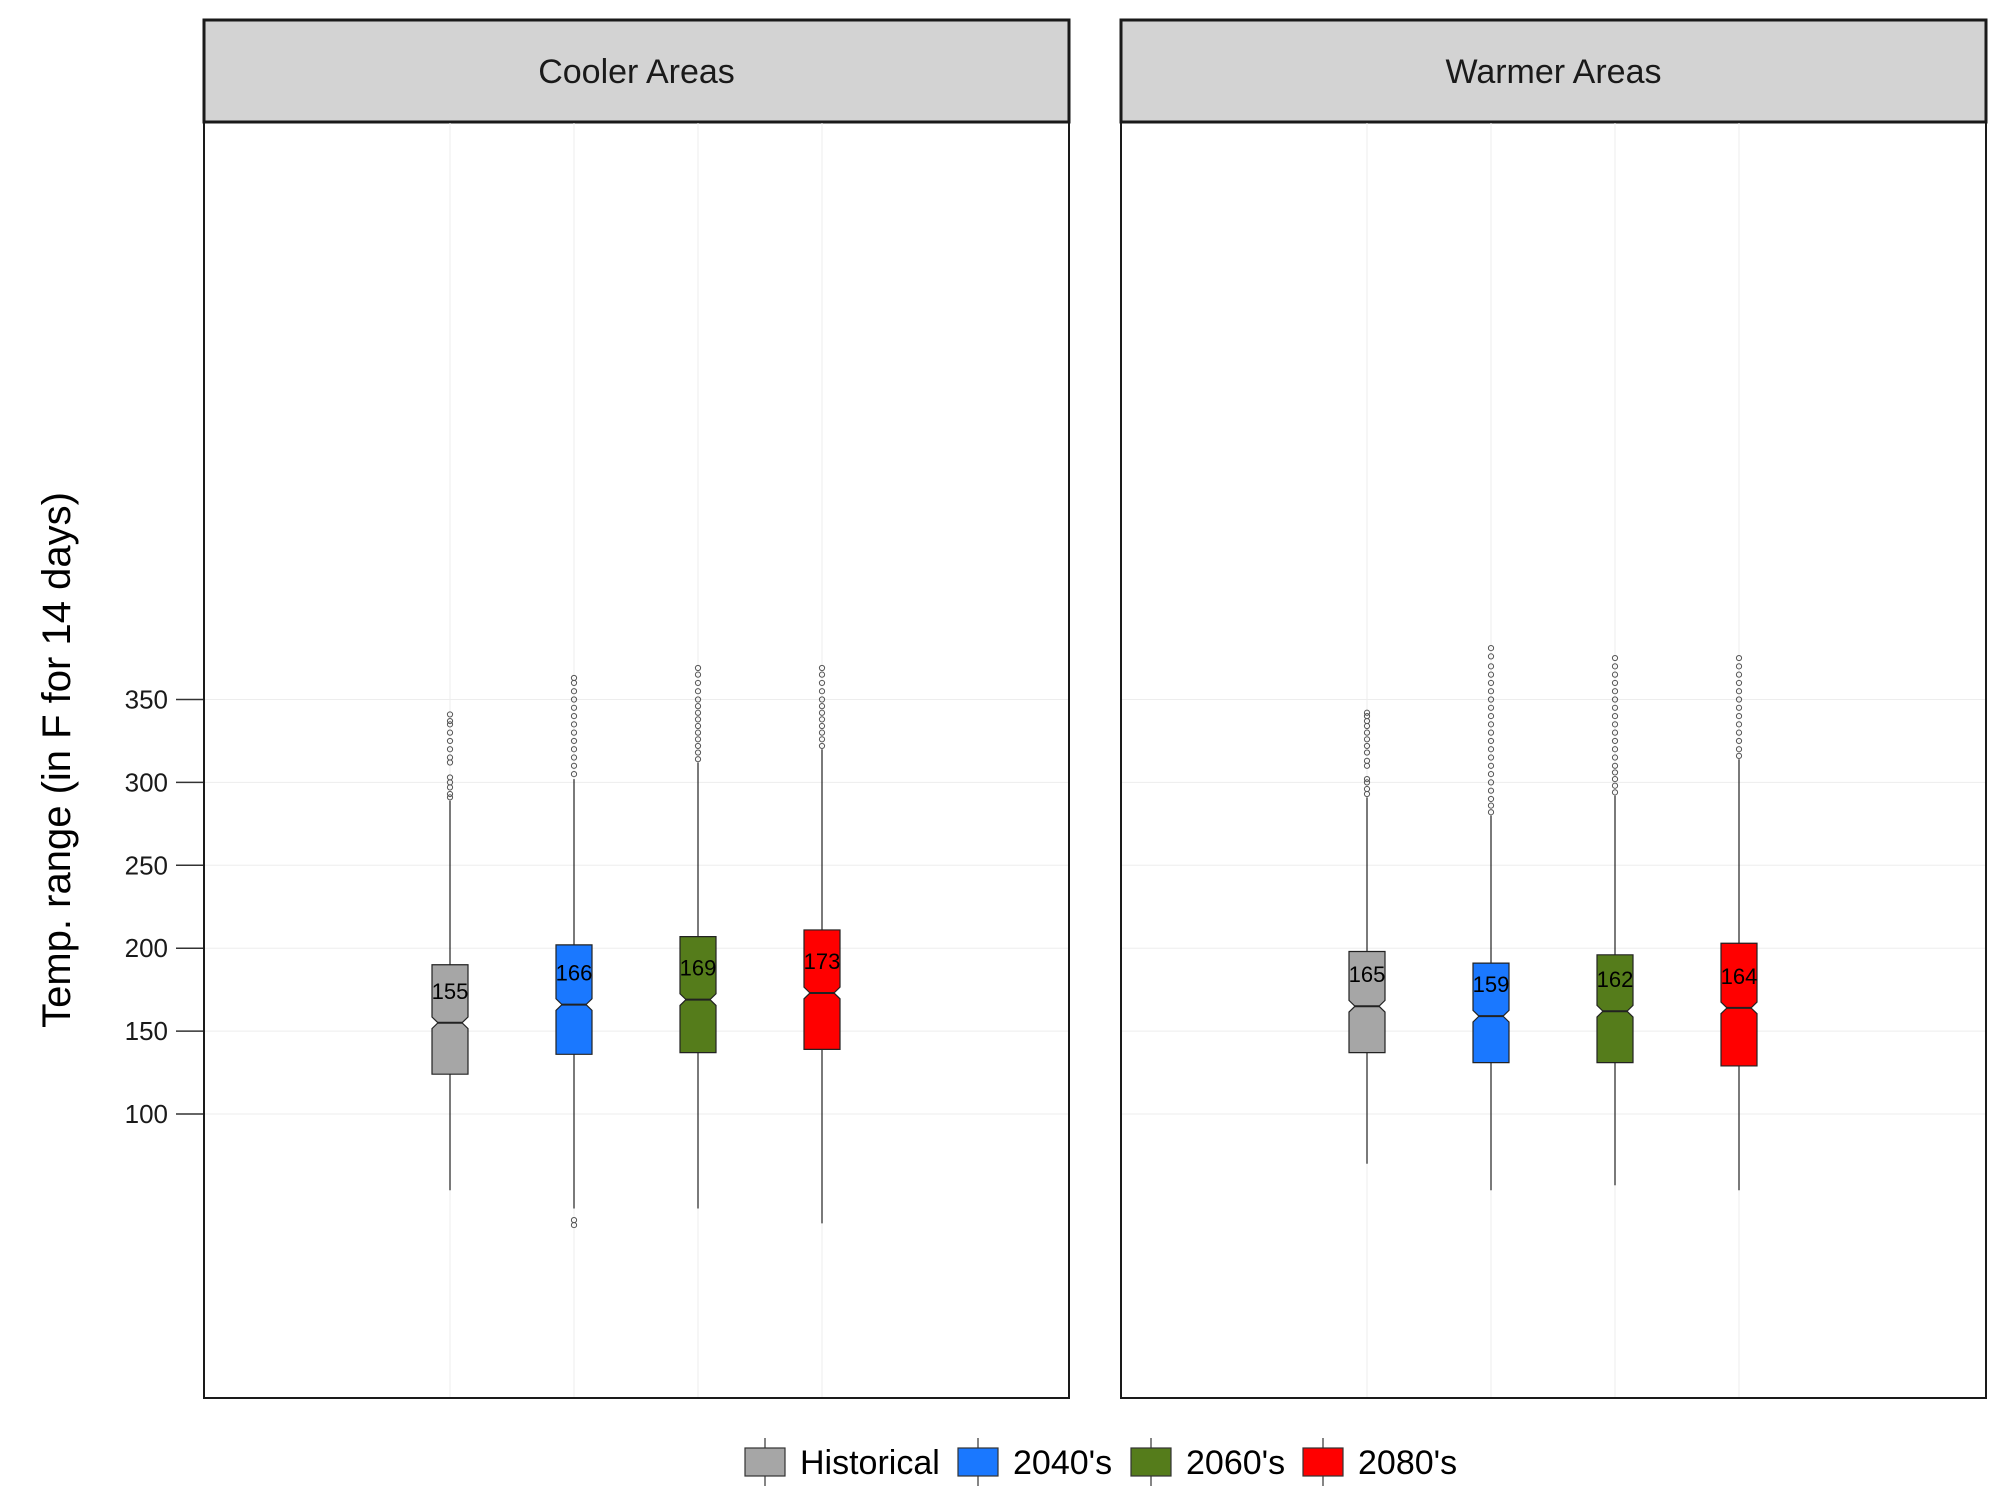  What do you see at coordinates (698, 936) in the screenshot?
I see `box-2060's: 169` at bounding box center [698, 936].